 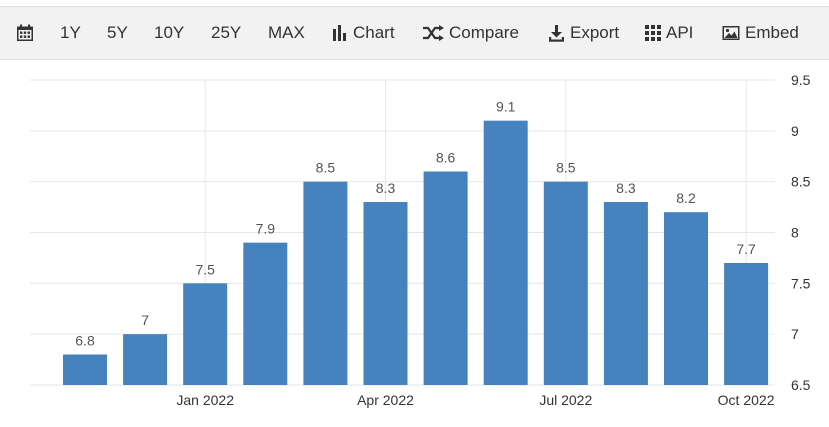 I want to click on calendar-icon, so click(x=25, y=32).